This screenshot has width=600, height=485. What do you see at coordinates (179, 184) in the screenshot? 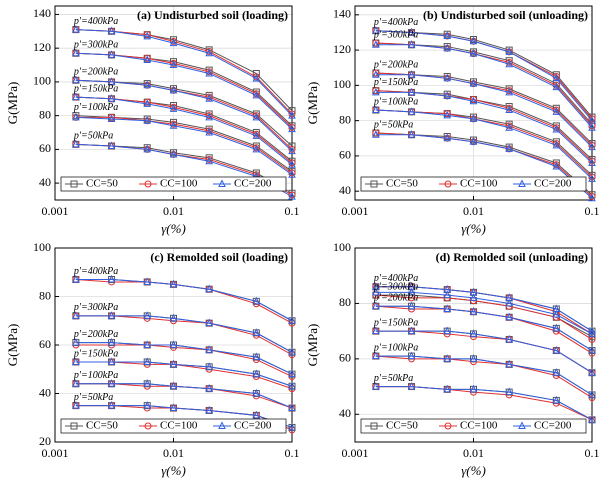
I see `legend-label: CC=100` at bounding box center [179, 184].